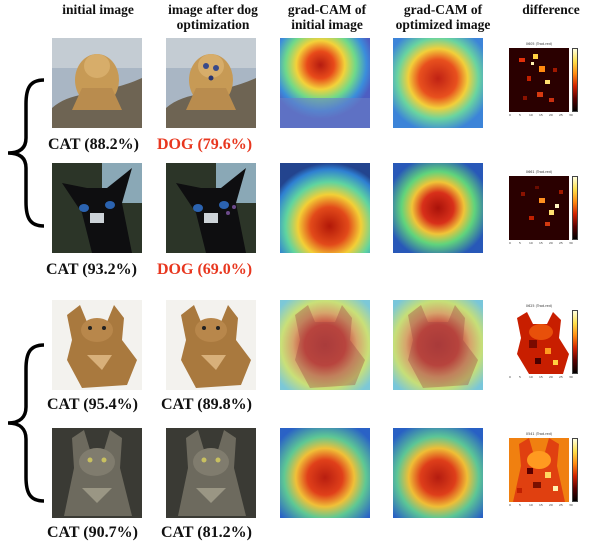 Image resolution: width=596 pixels, height=548 pixels. I want to click on row3-initial-label: CAT (95.4%), so click(92, 404).